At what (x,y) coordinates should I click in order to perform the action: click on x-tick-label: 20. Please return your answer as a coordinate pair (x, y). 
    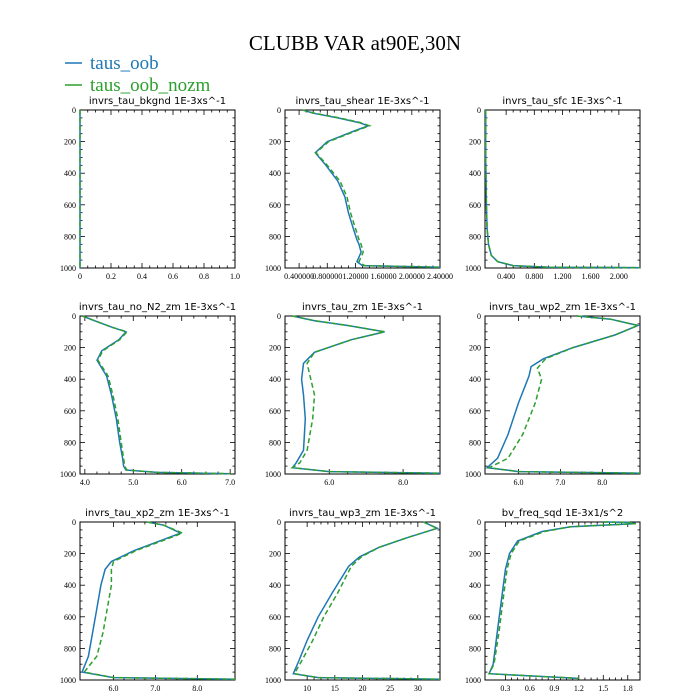
    Looking at the image, I should click on (363, 688).